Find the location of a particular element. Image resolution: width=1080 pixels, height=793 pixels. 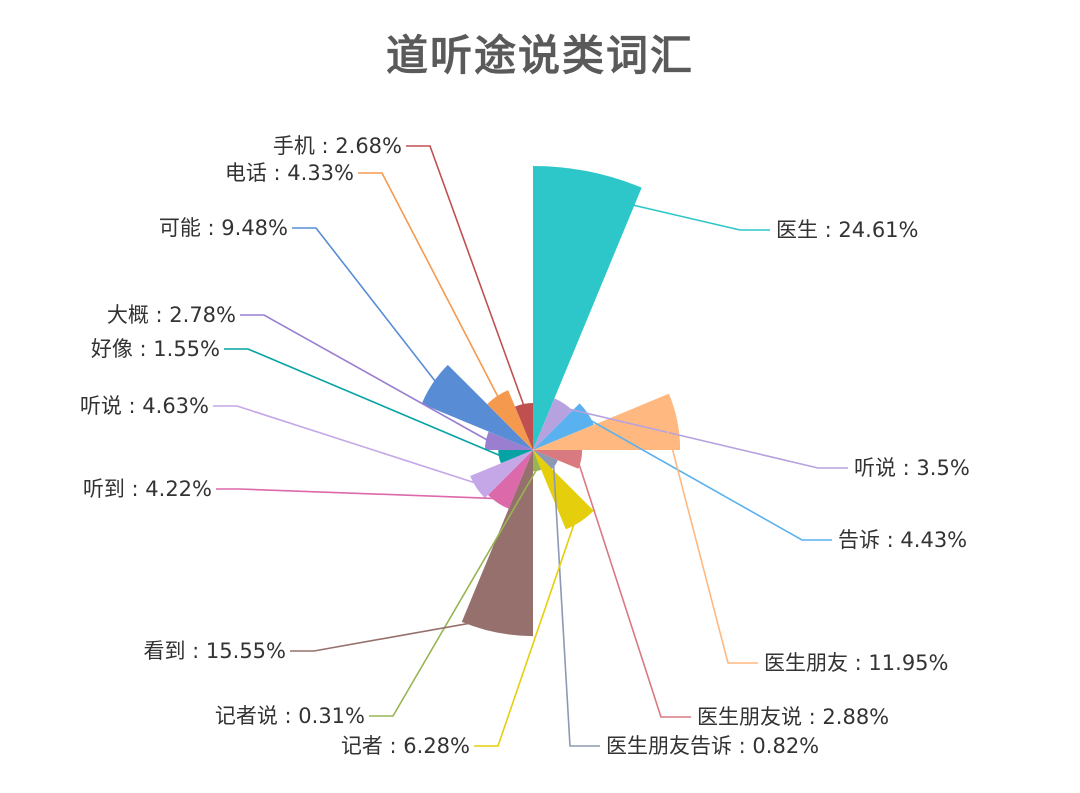

slice-7-leader-line is located at coordinates (526, 631).